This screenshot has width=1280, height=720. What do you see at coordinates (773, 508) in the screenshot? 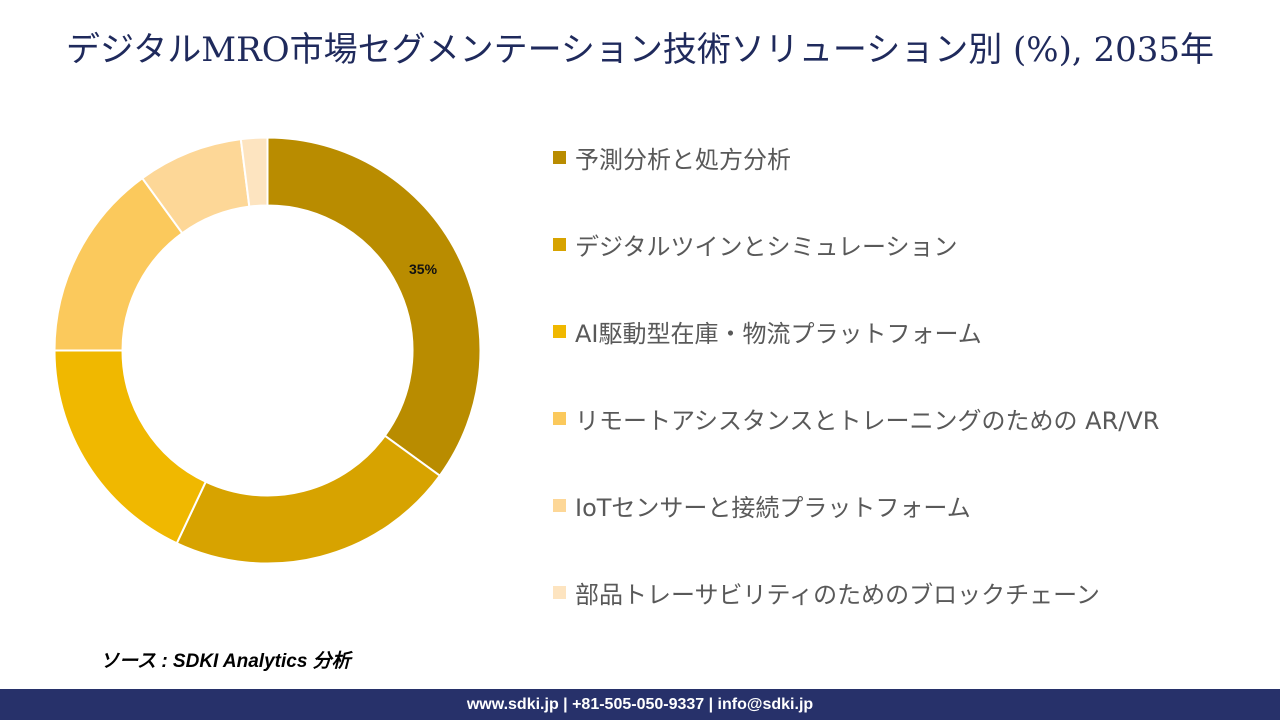
I see `legend-label: IoTセンサーと接続プラットフォーム` at bounding box center [773, 508].